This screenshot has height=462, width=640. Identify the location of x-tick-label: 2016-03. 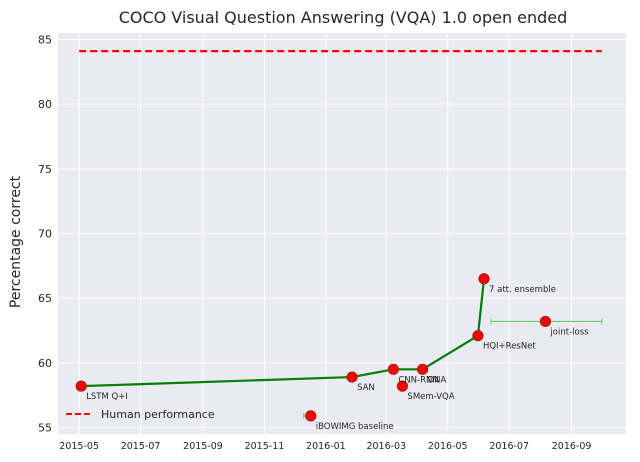
(386, 446).